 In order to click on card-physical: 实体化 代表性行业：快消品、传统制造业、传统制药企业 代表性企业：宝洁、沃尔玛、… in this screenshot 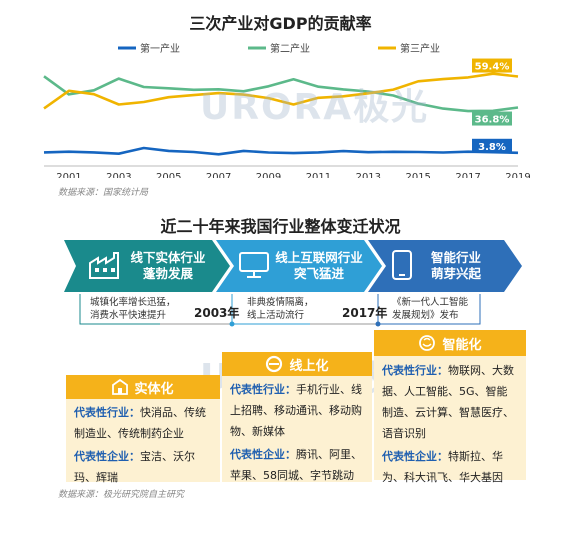, I will do `click(143, 429)`.